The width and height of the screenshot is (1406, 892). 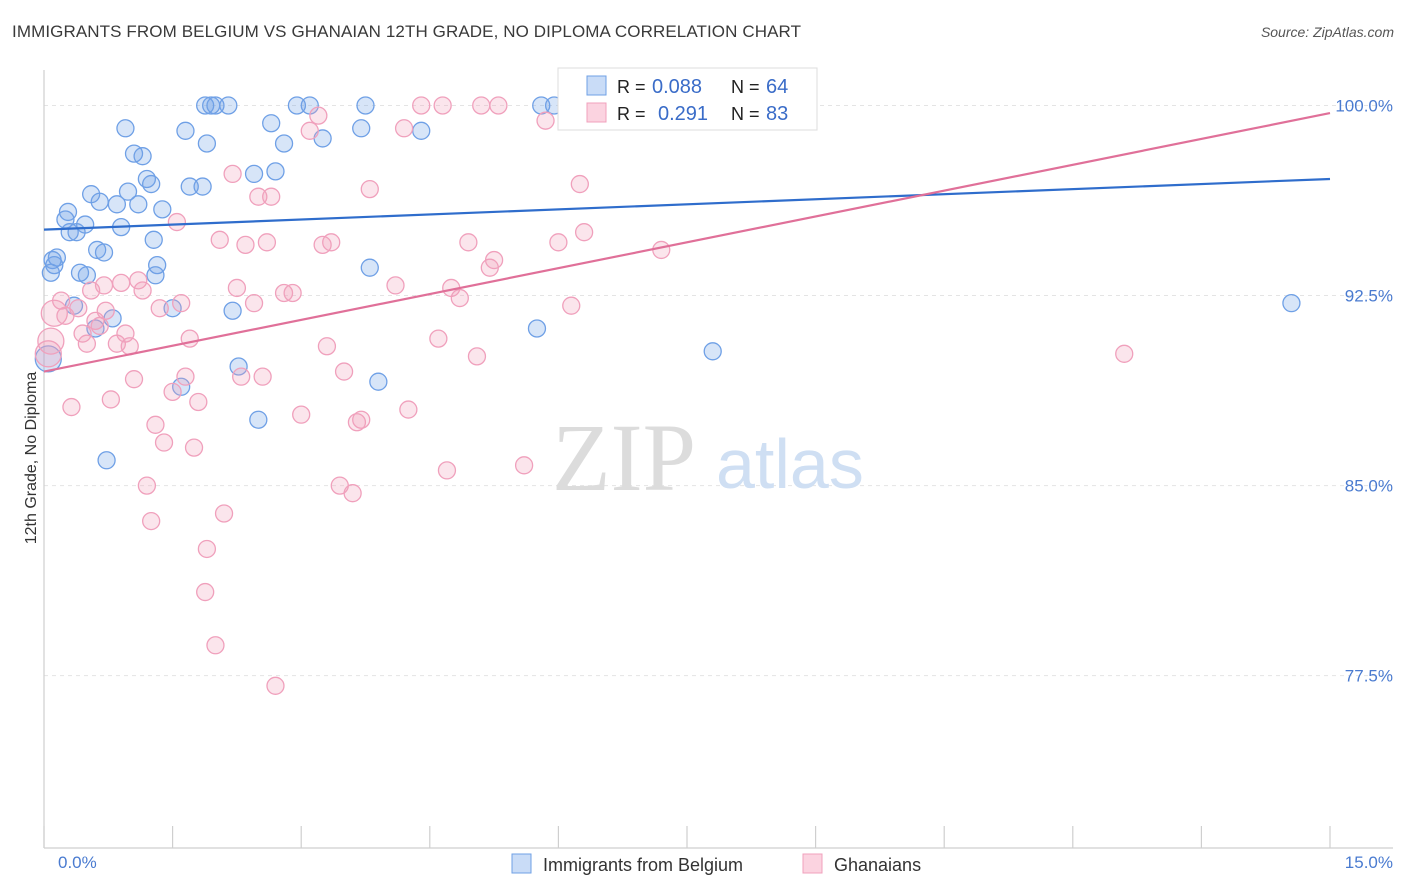 I want to click on x-tick-label-min: 0.0%, so click(x=77, y=862).